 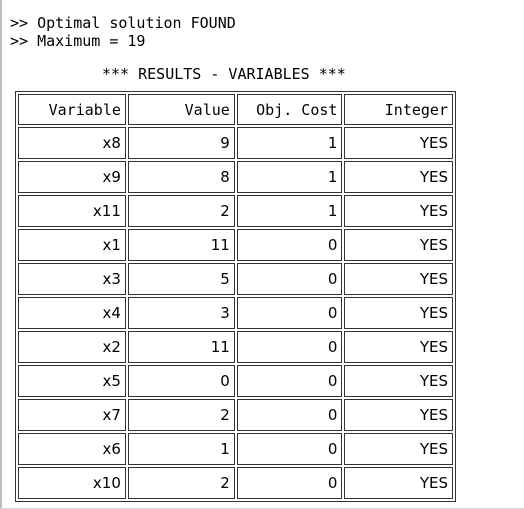 I want to click on table-row: x7 2 0 YES, so click(x=235, y=415).